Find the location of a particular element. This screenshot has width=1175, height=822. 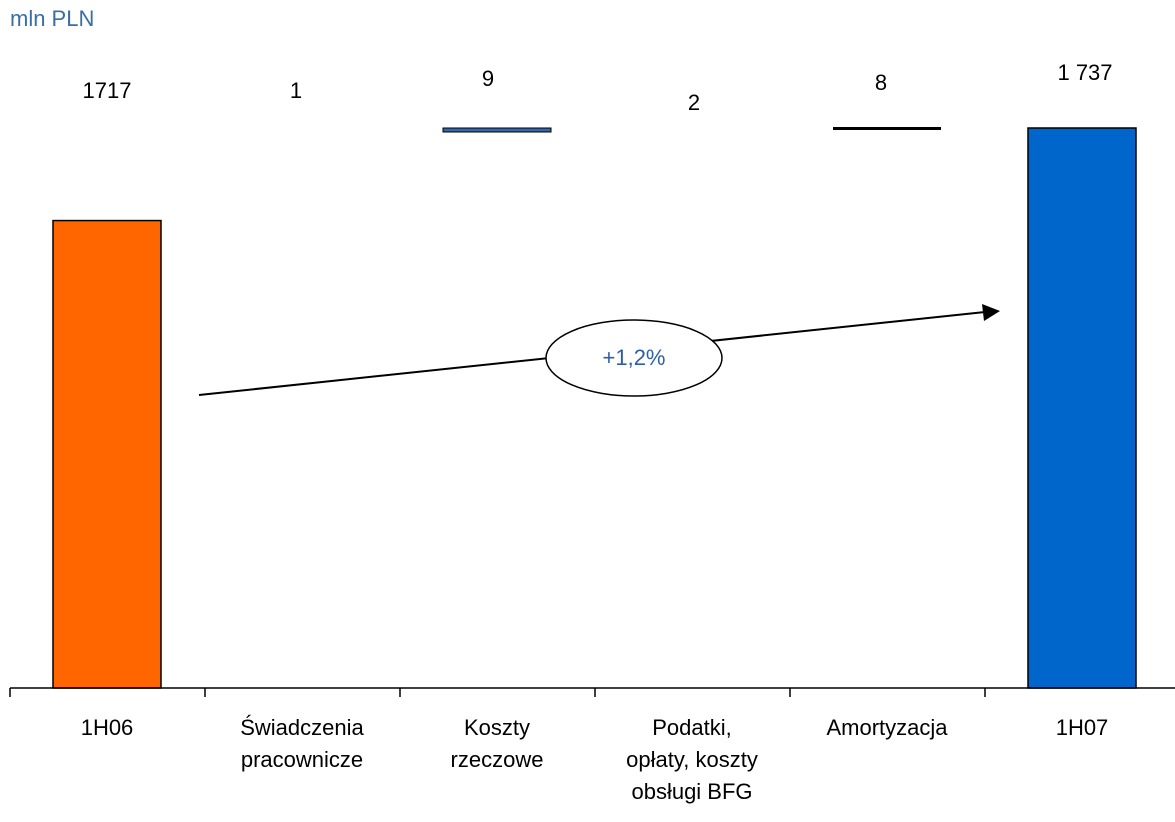

growth-arrow-head is located at coordinates (991, 312).